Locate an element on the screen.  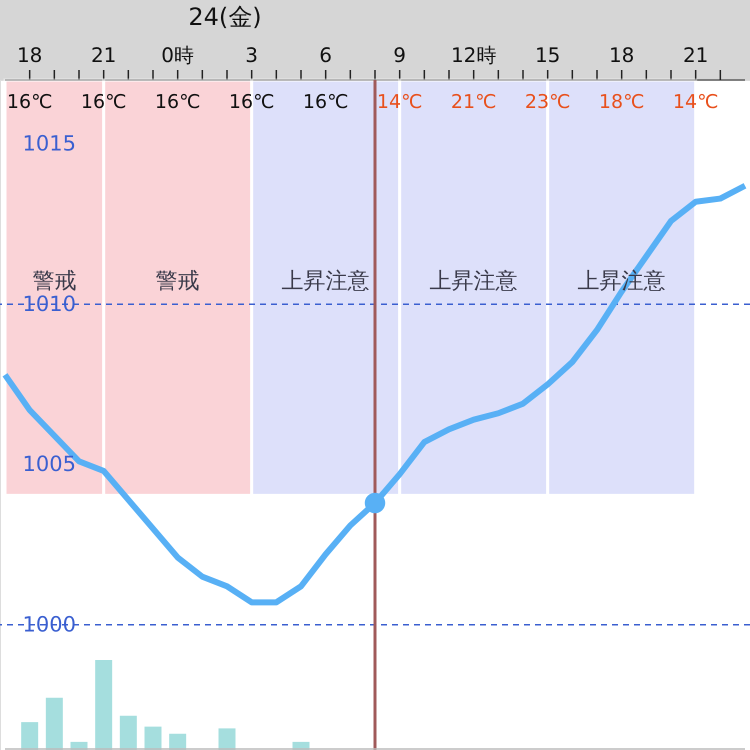
chart-title: 24(金) is located at coordinates (225, 17).